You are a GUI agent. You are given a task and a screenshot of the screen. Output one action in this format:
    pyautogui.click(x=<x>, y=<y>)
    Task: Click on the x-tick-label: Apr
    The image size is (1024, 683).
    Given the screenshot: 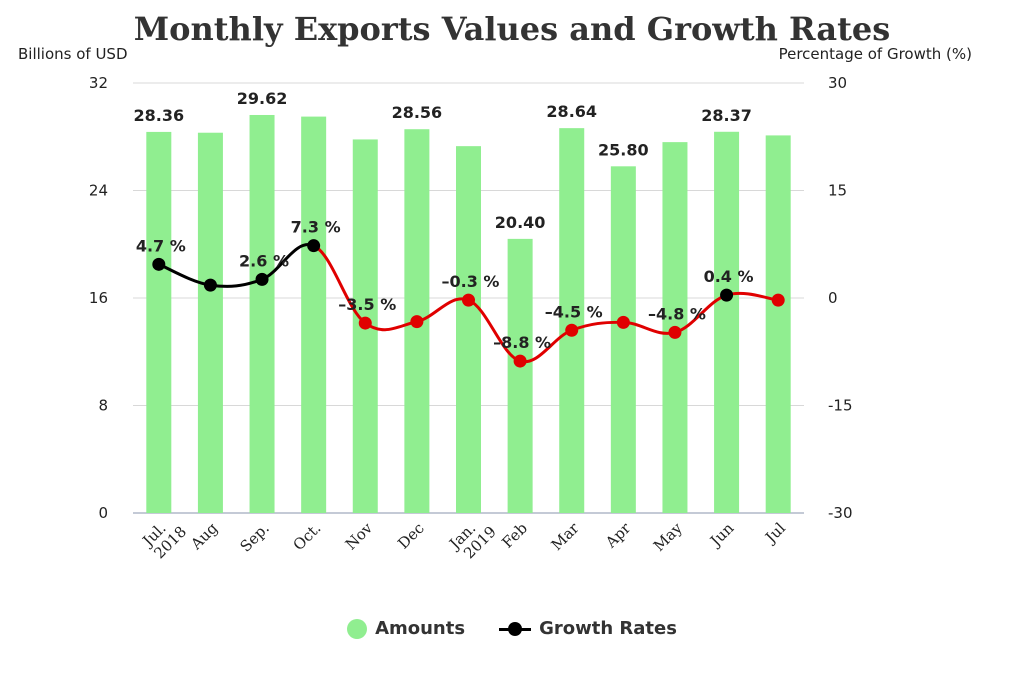 What is the action you would take?
    pyautogui.click(x=618, y=536)
    